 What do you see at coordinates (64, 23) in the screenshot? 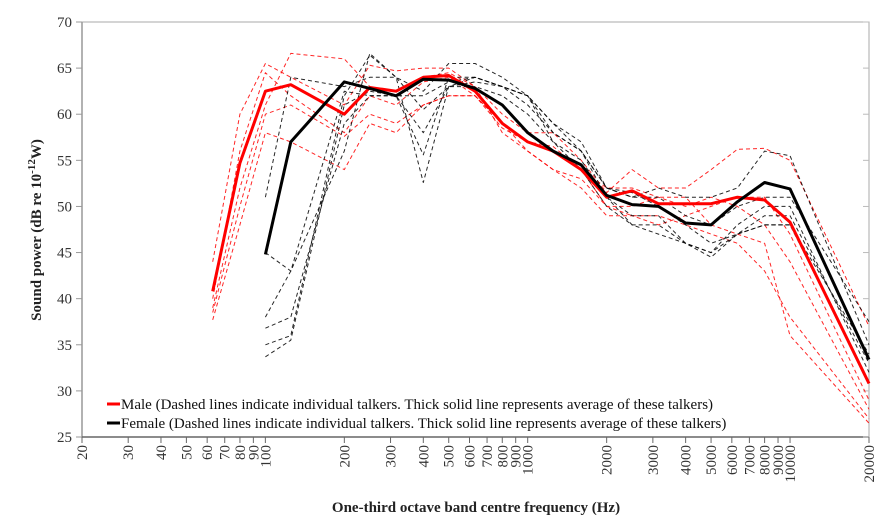
I see `y-tick-label: 70` at bounding box center [64, 23].